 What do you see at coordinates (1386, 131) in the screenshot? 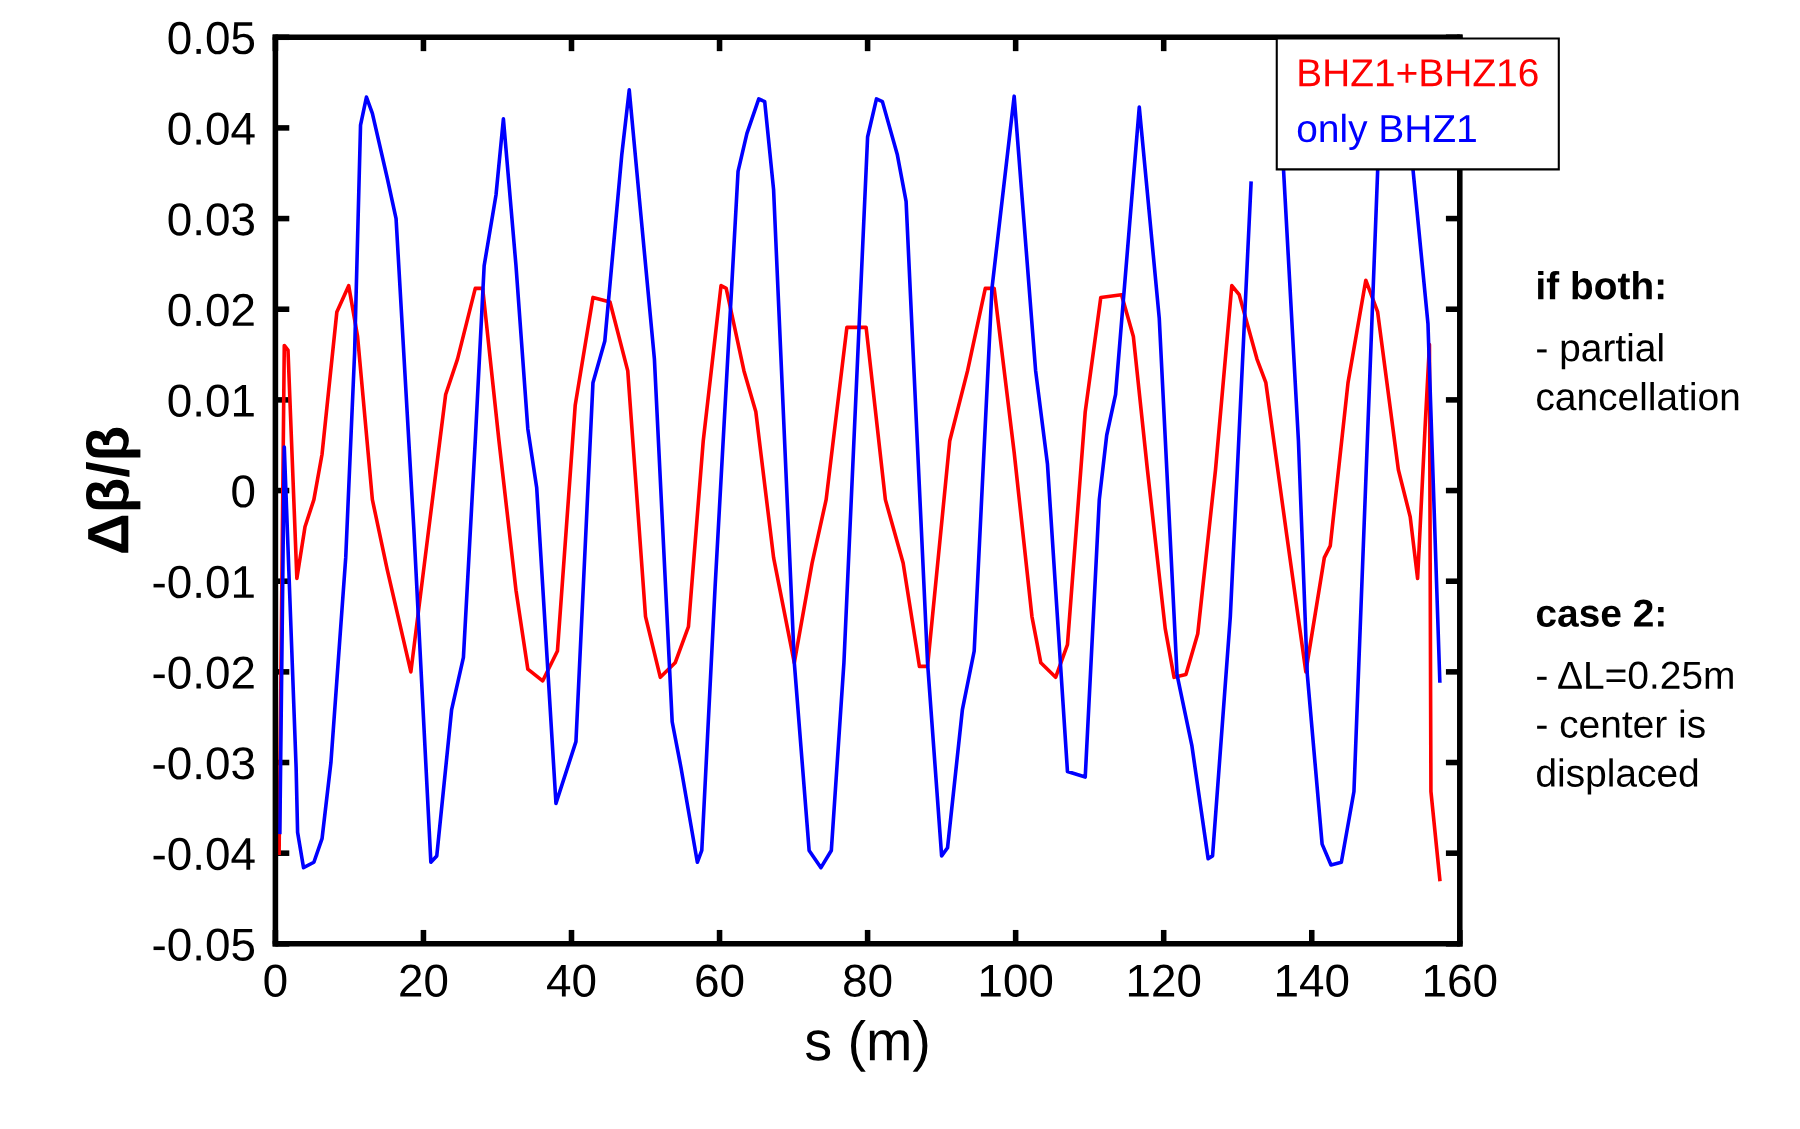
I see `series-label: only BHZ1` at bounding box center [1386, 131].